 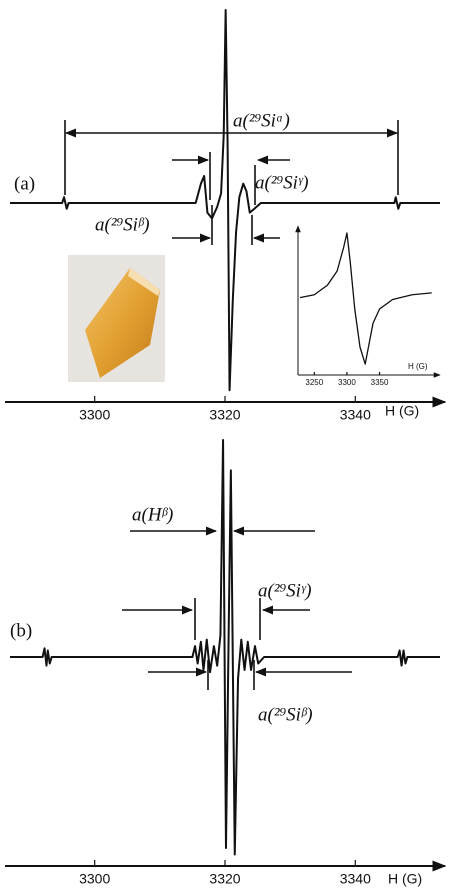 What do you see at coordinates (380, 382) in the screenshot?
I see `x-tick-label: 3350` at bounding box center [380, 382].